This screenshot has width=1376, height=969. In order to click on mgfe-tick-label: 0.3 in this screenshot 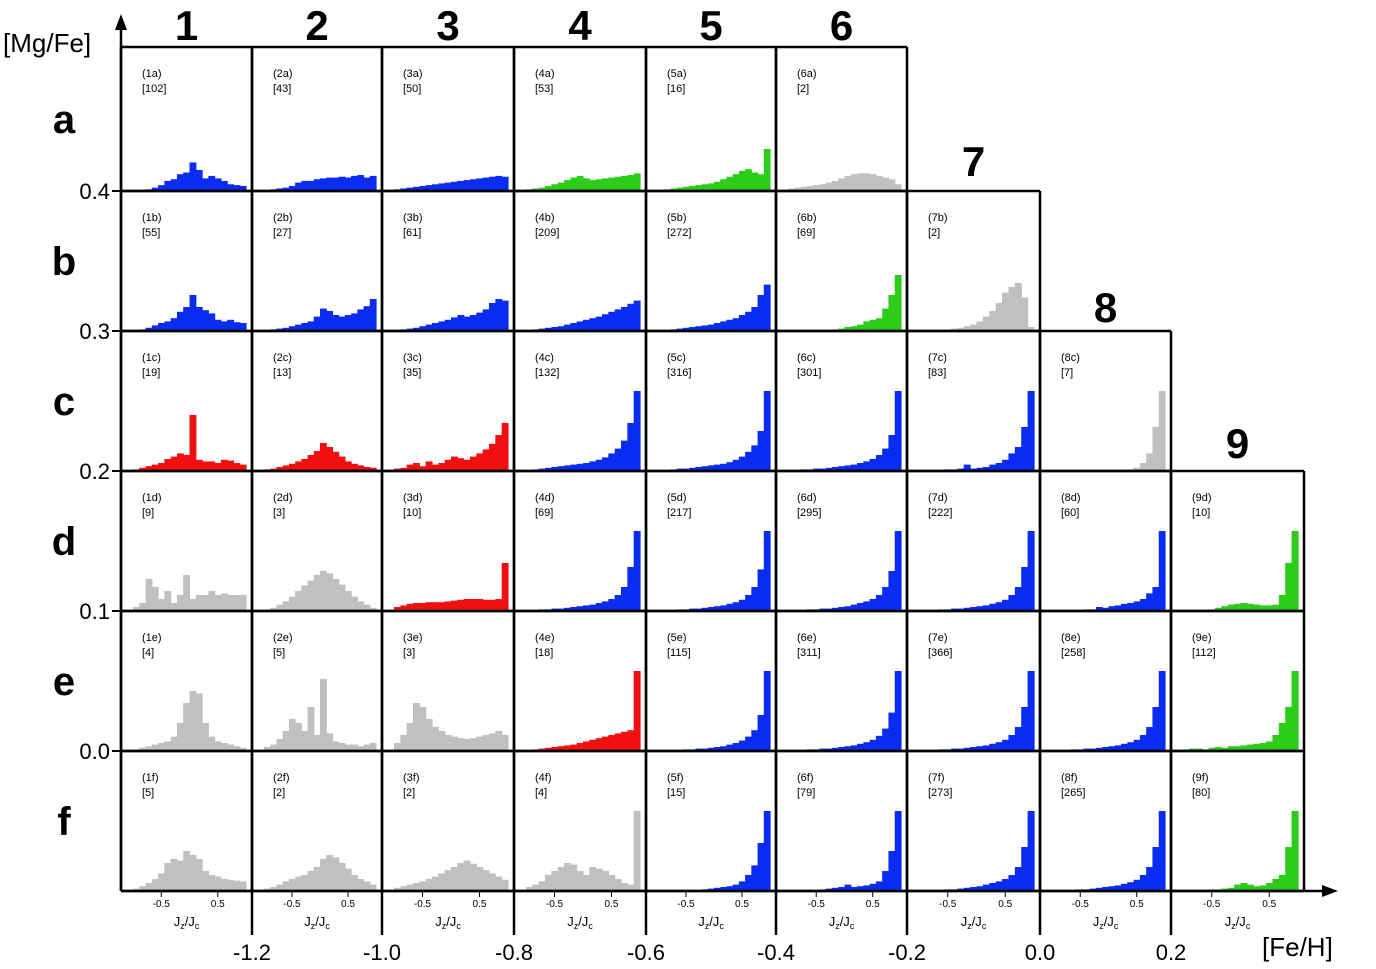, I will do `click(94, 331)`.